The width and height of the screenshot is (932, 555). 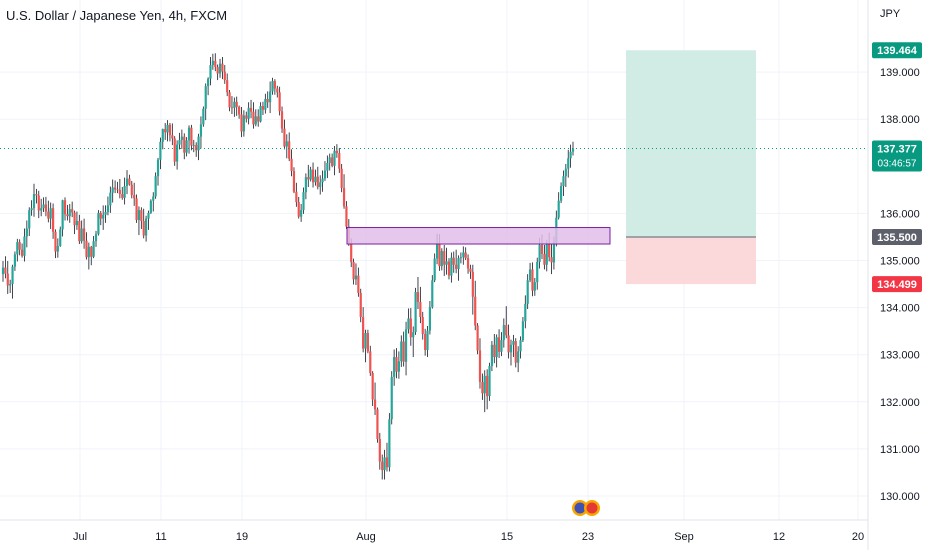 What do you see at coordinates (366, 537) in the screenshot?
I see `x-tick-label: Aug` at bounding box center [366, 537].